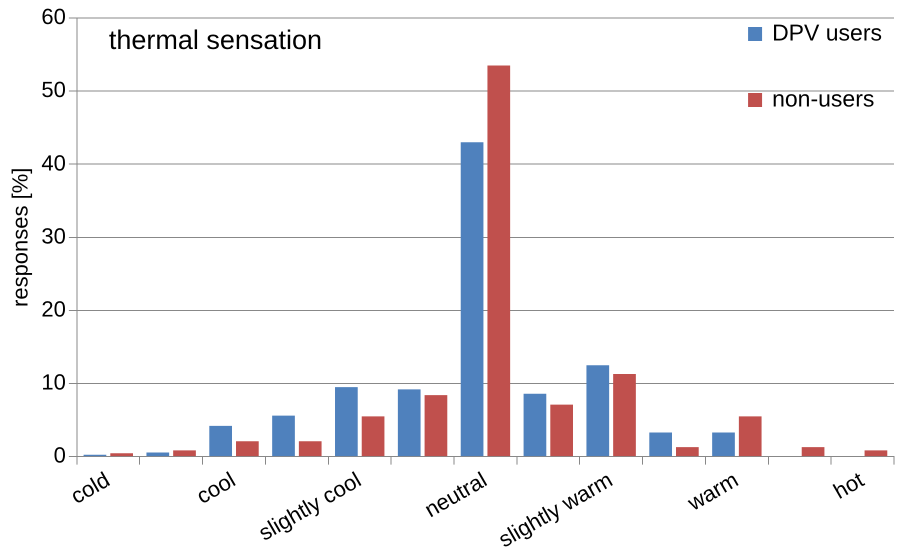 This screenshot has width=898, height=557. What do you see at coordinates (53, 235) in the screenshot?
I see `y-tick-label: 30` at bounding box center [53, 235].